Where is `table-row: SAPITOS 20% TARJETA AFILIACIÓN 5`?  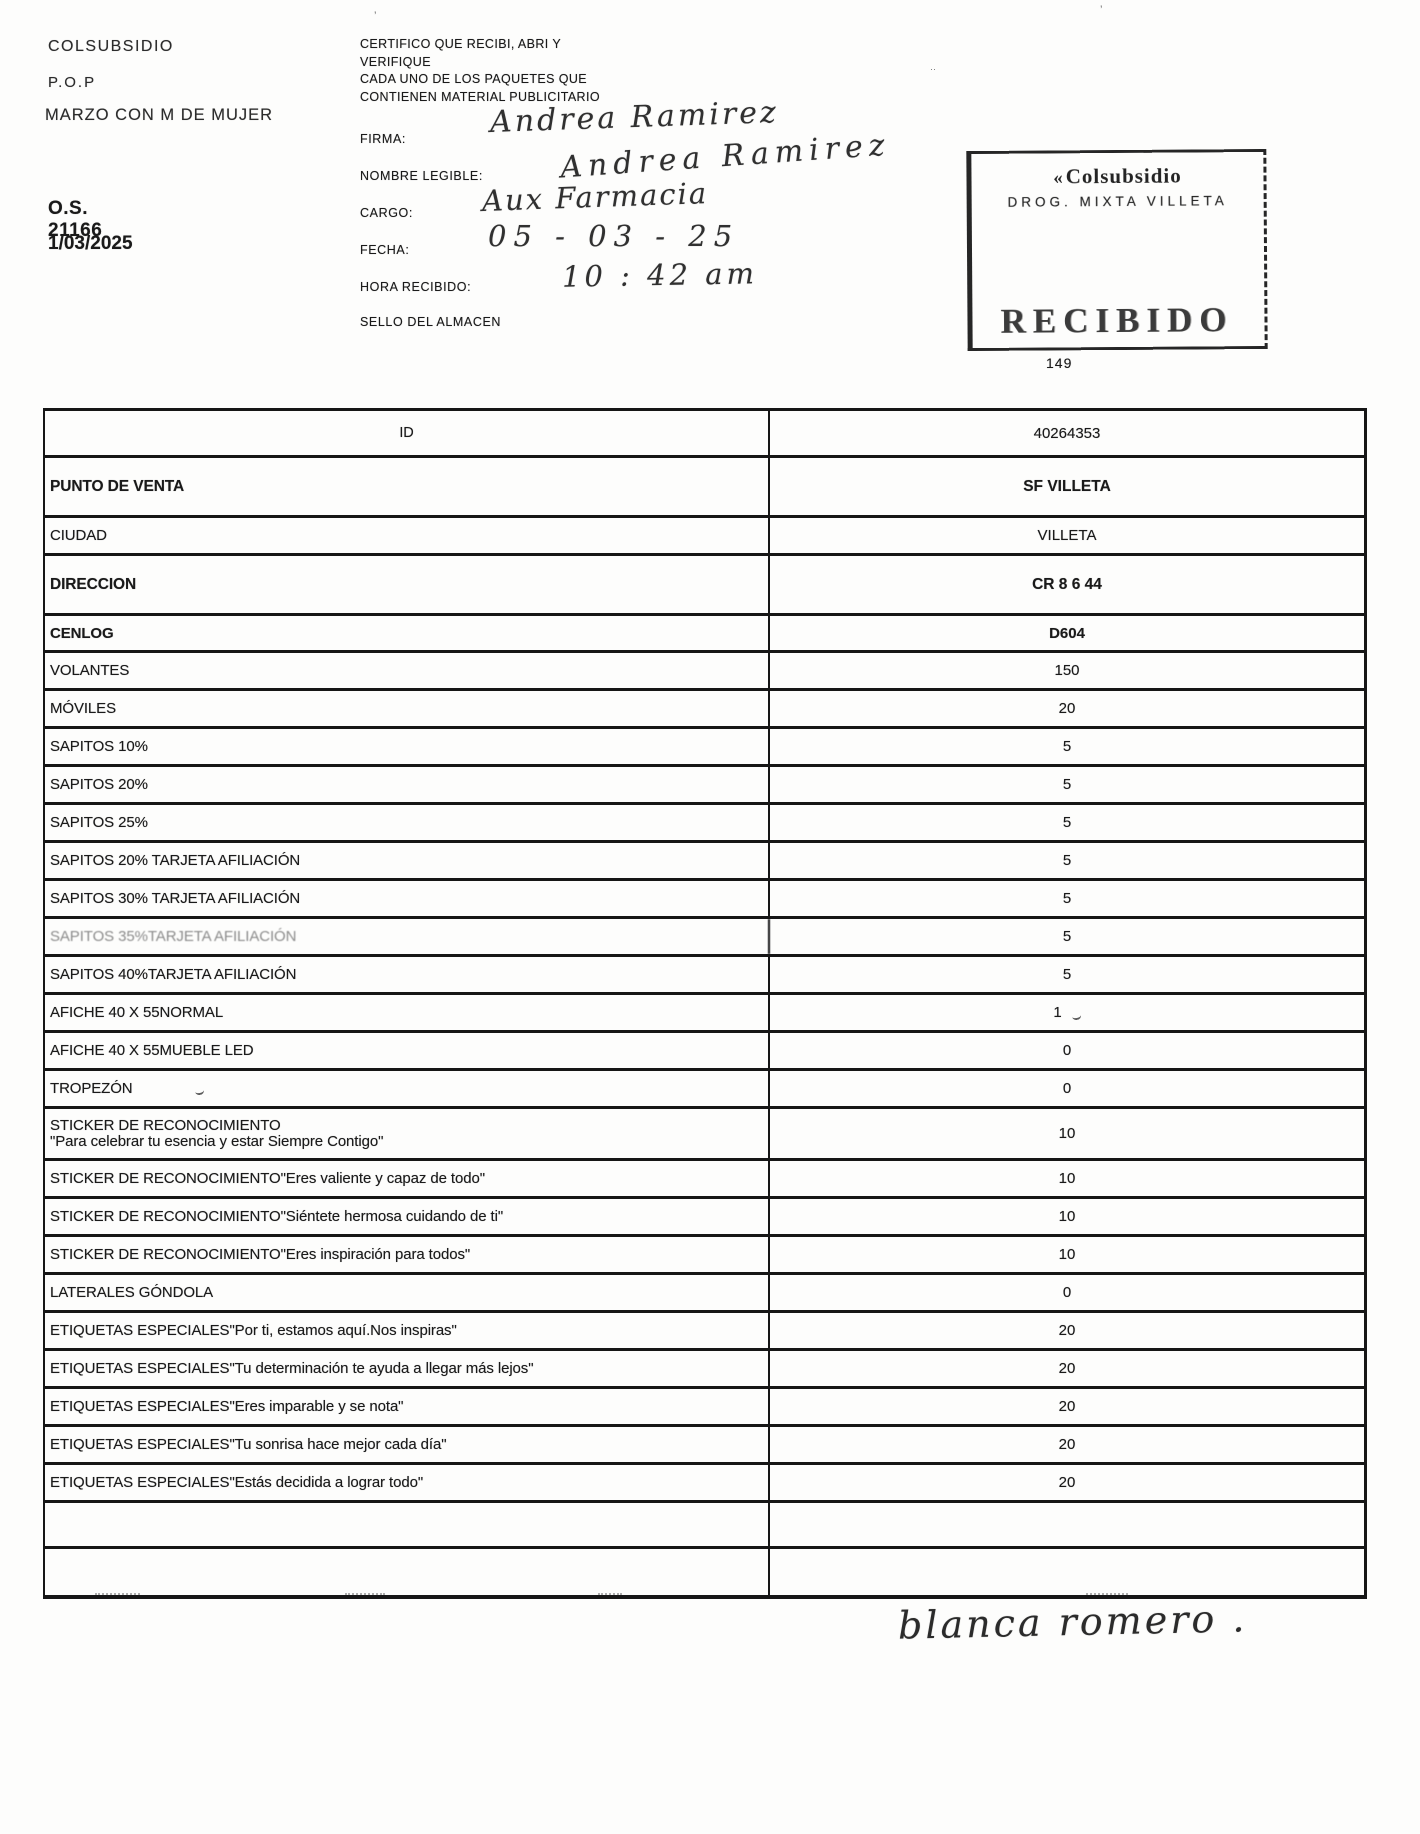
table-row: SAPITOS 20% TARJETA AFILIACIÓN 5 is located at coordinates (704, 862).